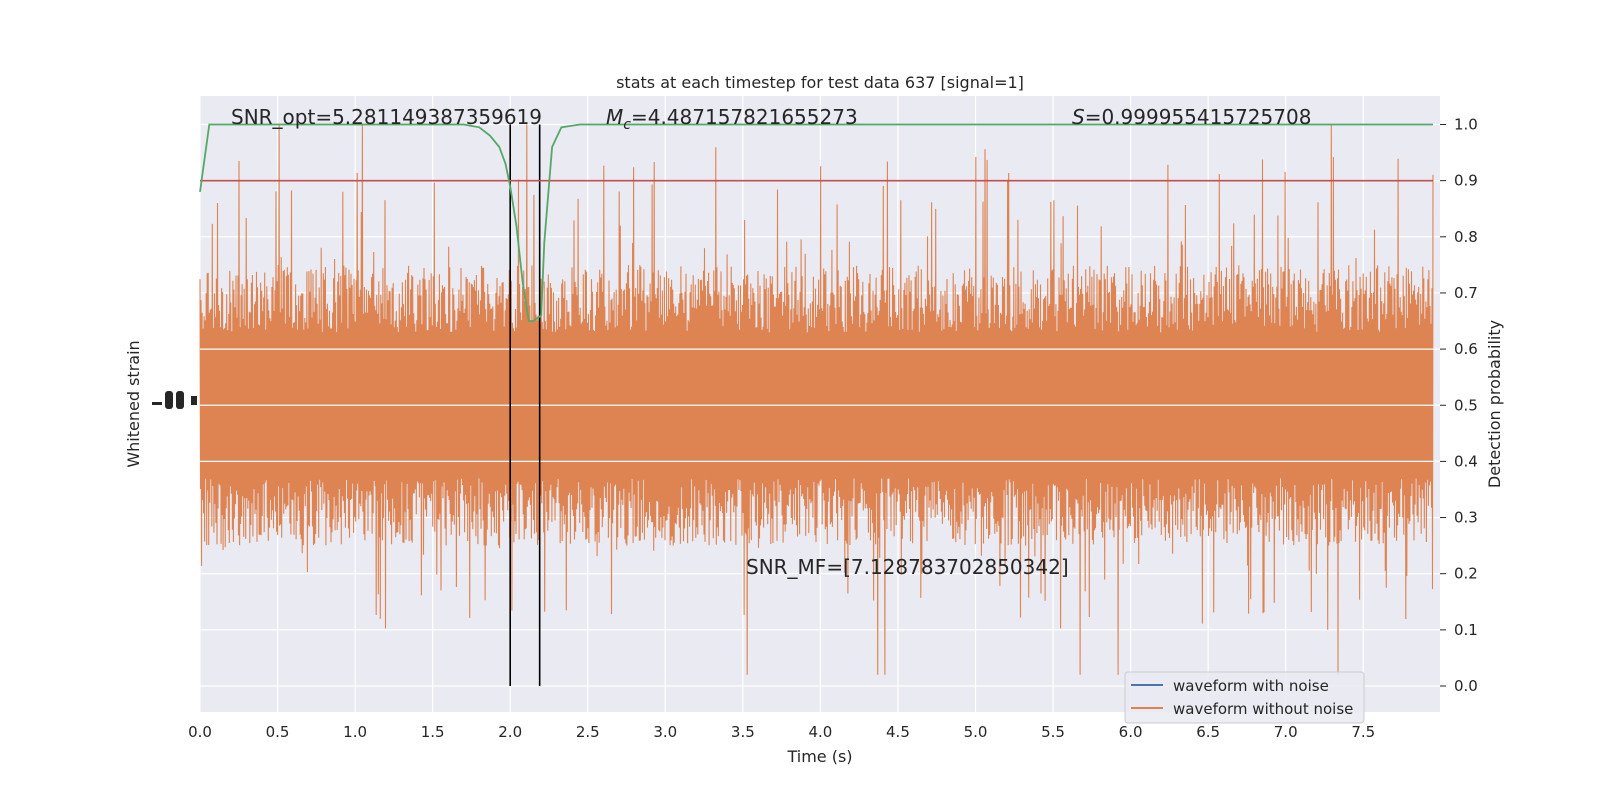 This screenshot has width=1600, height=800. I want to click on annotation-s: S=0.999955415725708, so click(1191, 117).